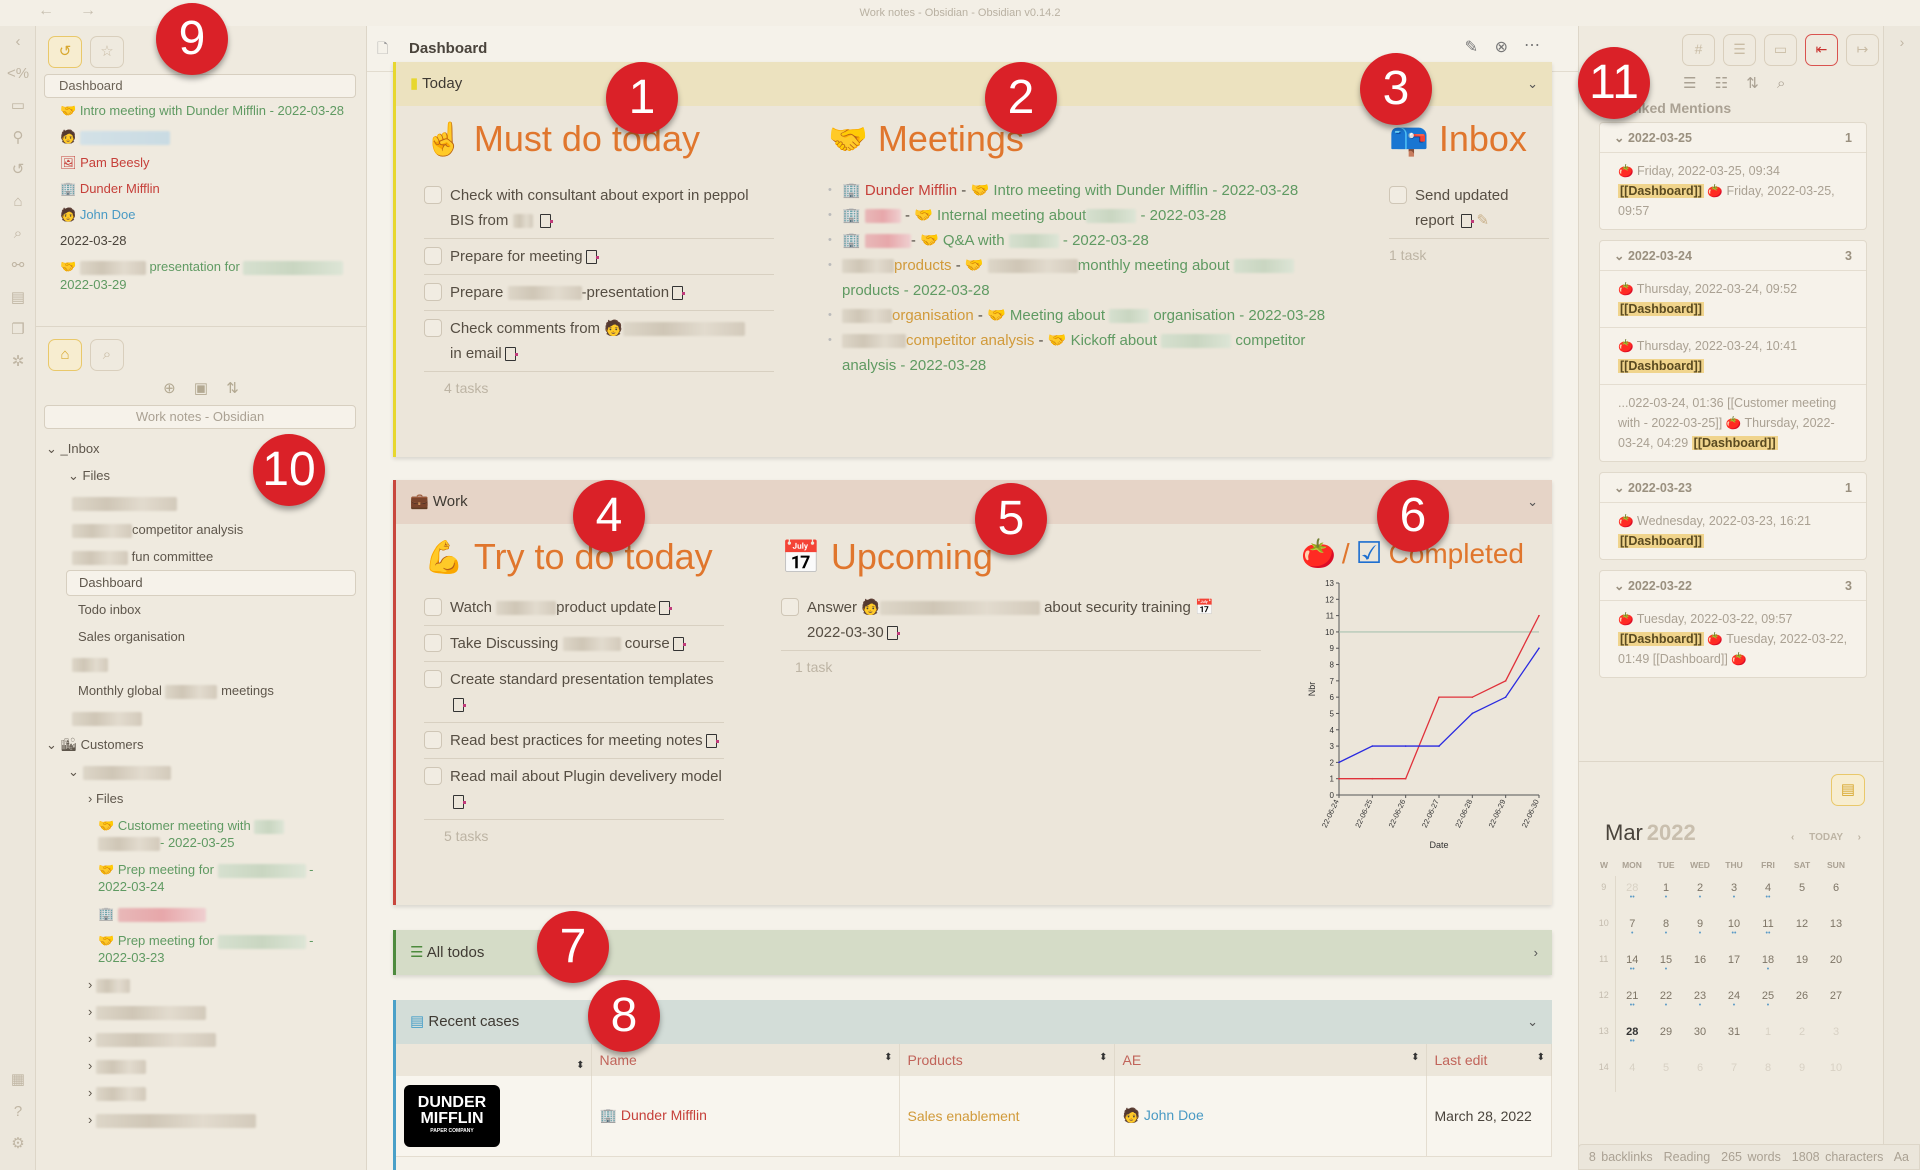 This screenshot has height=1170, width=1920. I want to click on mention-group-header: ⌄ 2022-03-24 3, so click(1733, 256).